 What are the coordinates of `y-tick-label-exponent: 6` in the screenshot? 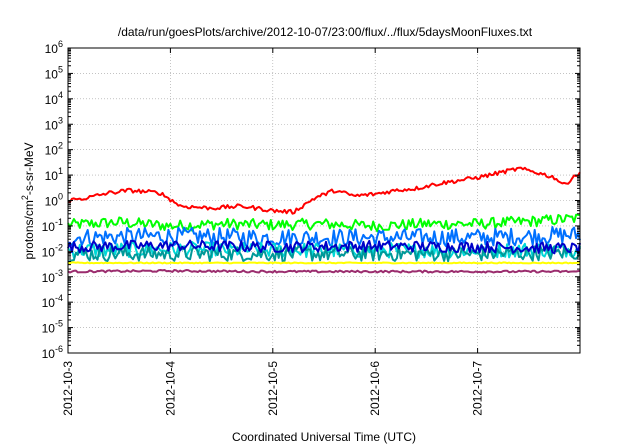 It's located at (60, 44).